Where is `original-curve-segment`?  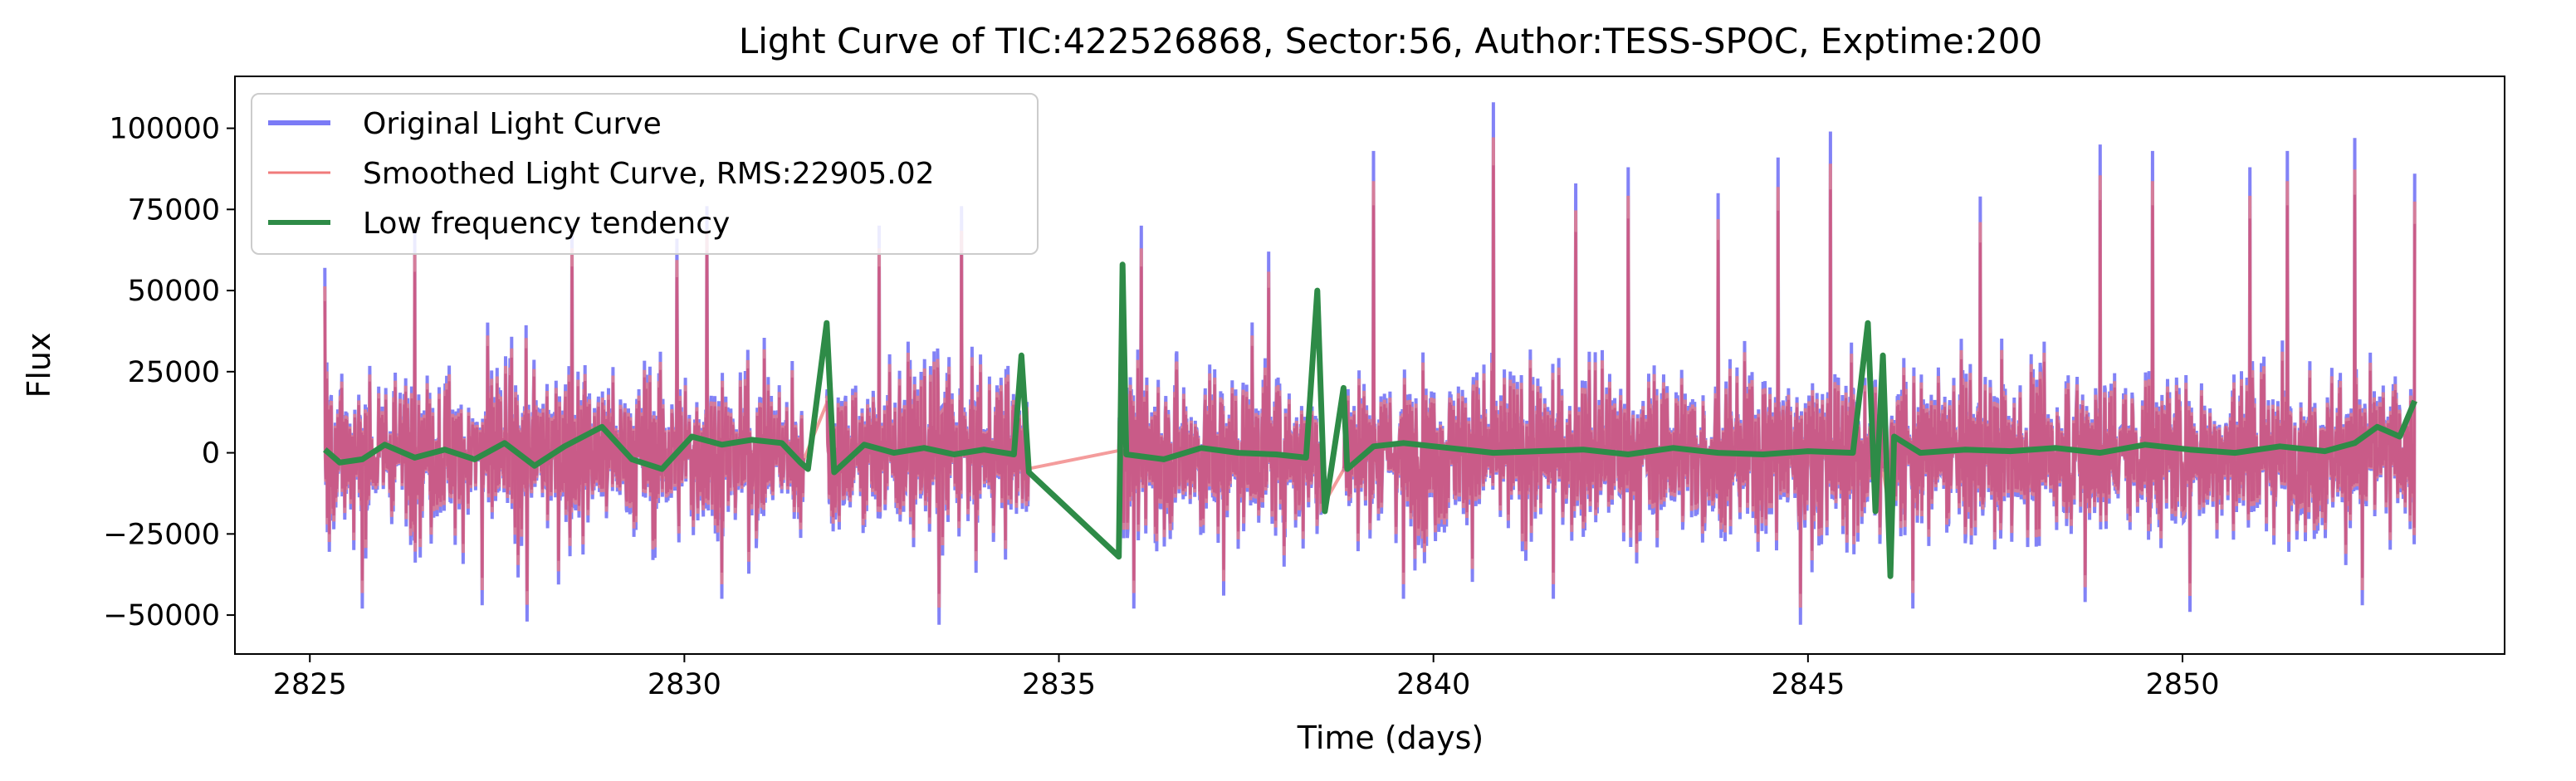
original-curve-segment is located at coordinates (2153, 375).